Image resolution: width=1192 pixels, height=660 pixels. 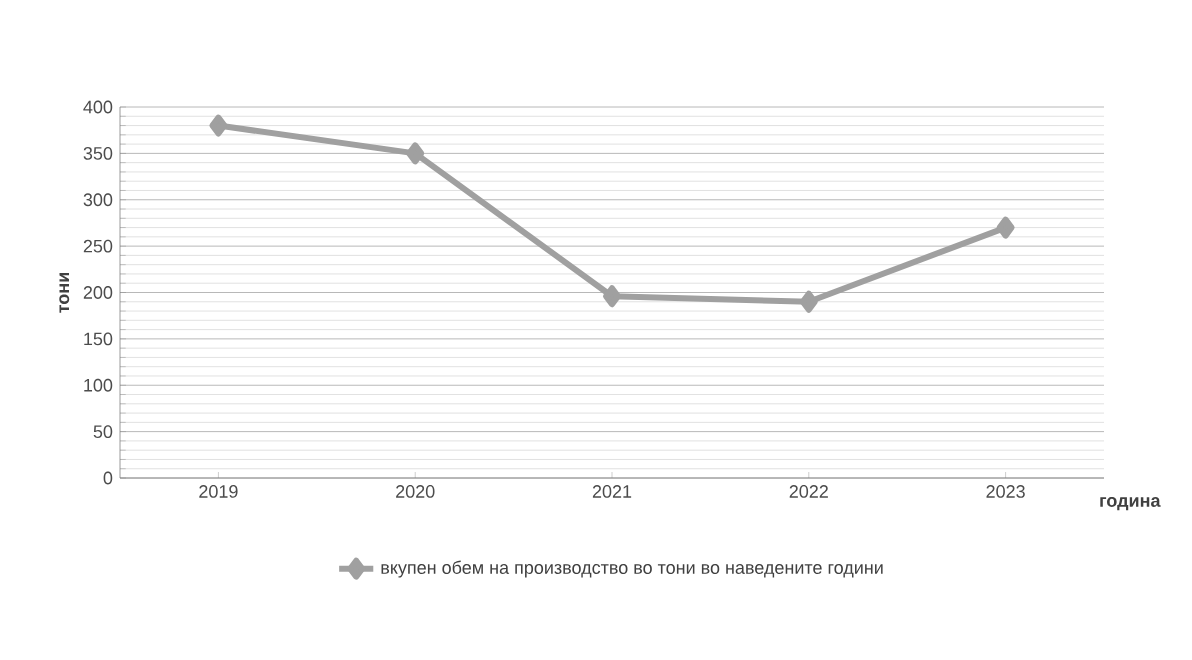 What do you see at coordinates (632, 569) in the screenshot?
I see `legend-label: вкупен обем на производство во тони во наведените години` at bounding box center [632, 569].